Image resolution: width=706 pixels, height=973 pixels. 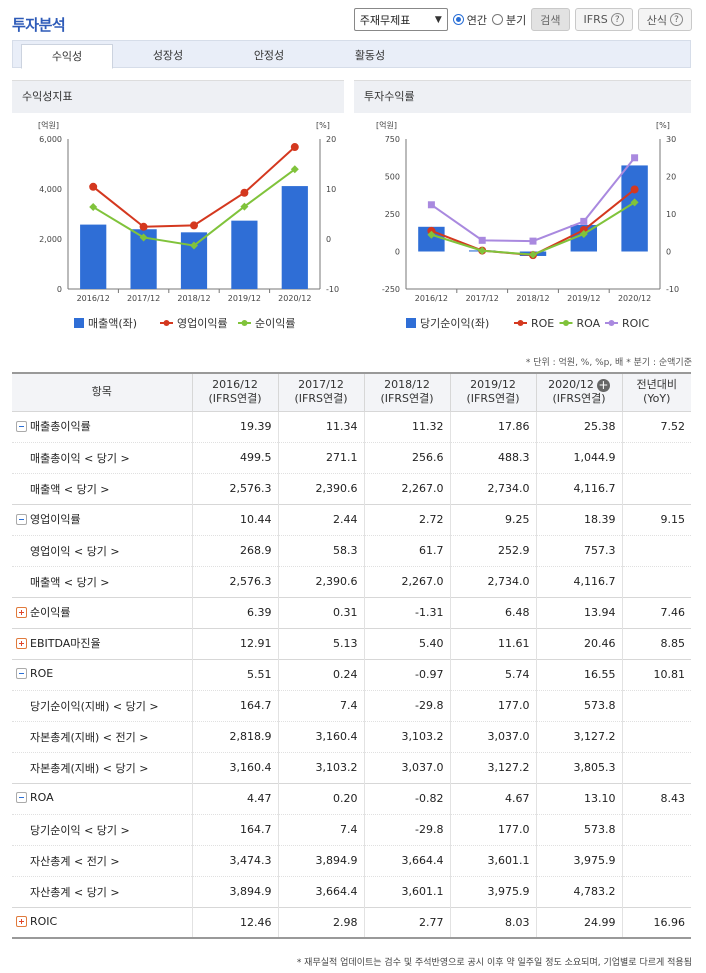 I want to click on value-cell: 58.3, so click(x=320, y=551).